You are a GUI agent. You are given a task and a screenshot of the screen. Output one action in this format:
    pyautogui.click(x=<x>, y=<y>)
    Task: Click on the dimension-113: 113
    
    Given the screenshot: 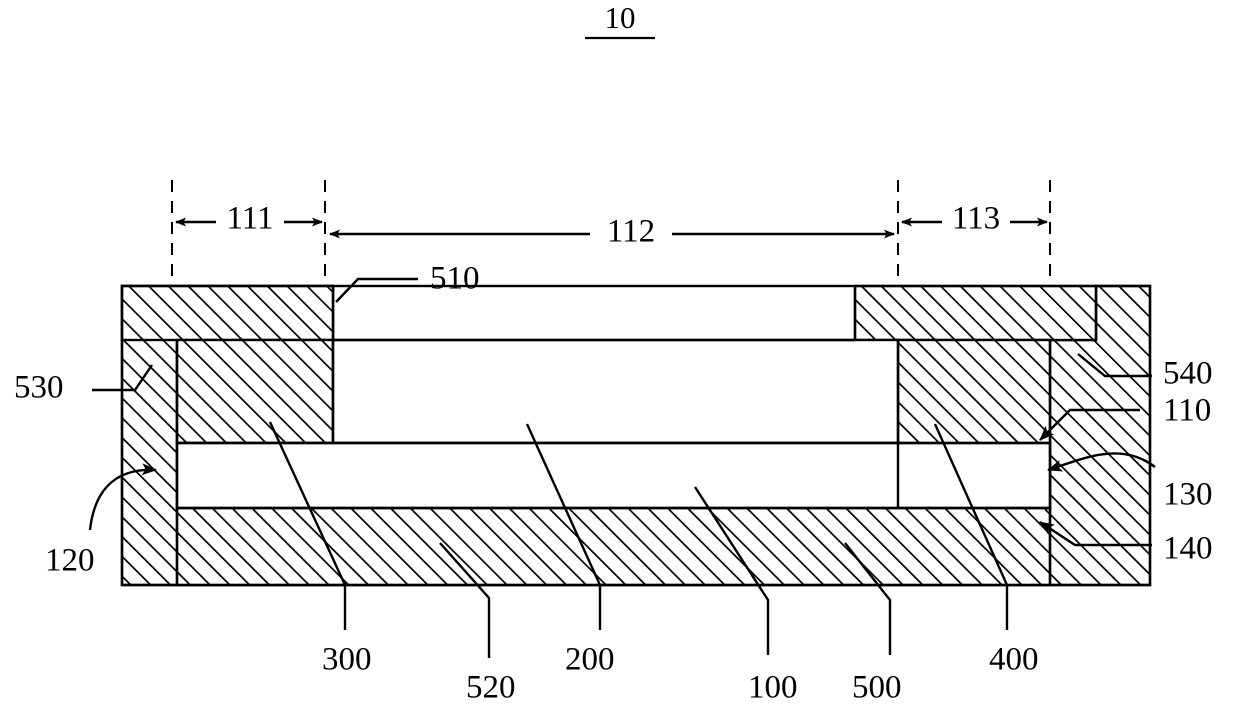 What is the action you would take?
    pyautogui.click(x=974, y=219)
    